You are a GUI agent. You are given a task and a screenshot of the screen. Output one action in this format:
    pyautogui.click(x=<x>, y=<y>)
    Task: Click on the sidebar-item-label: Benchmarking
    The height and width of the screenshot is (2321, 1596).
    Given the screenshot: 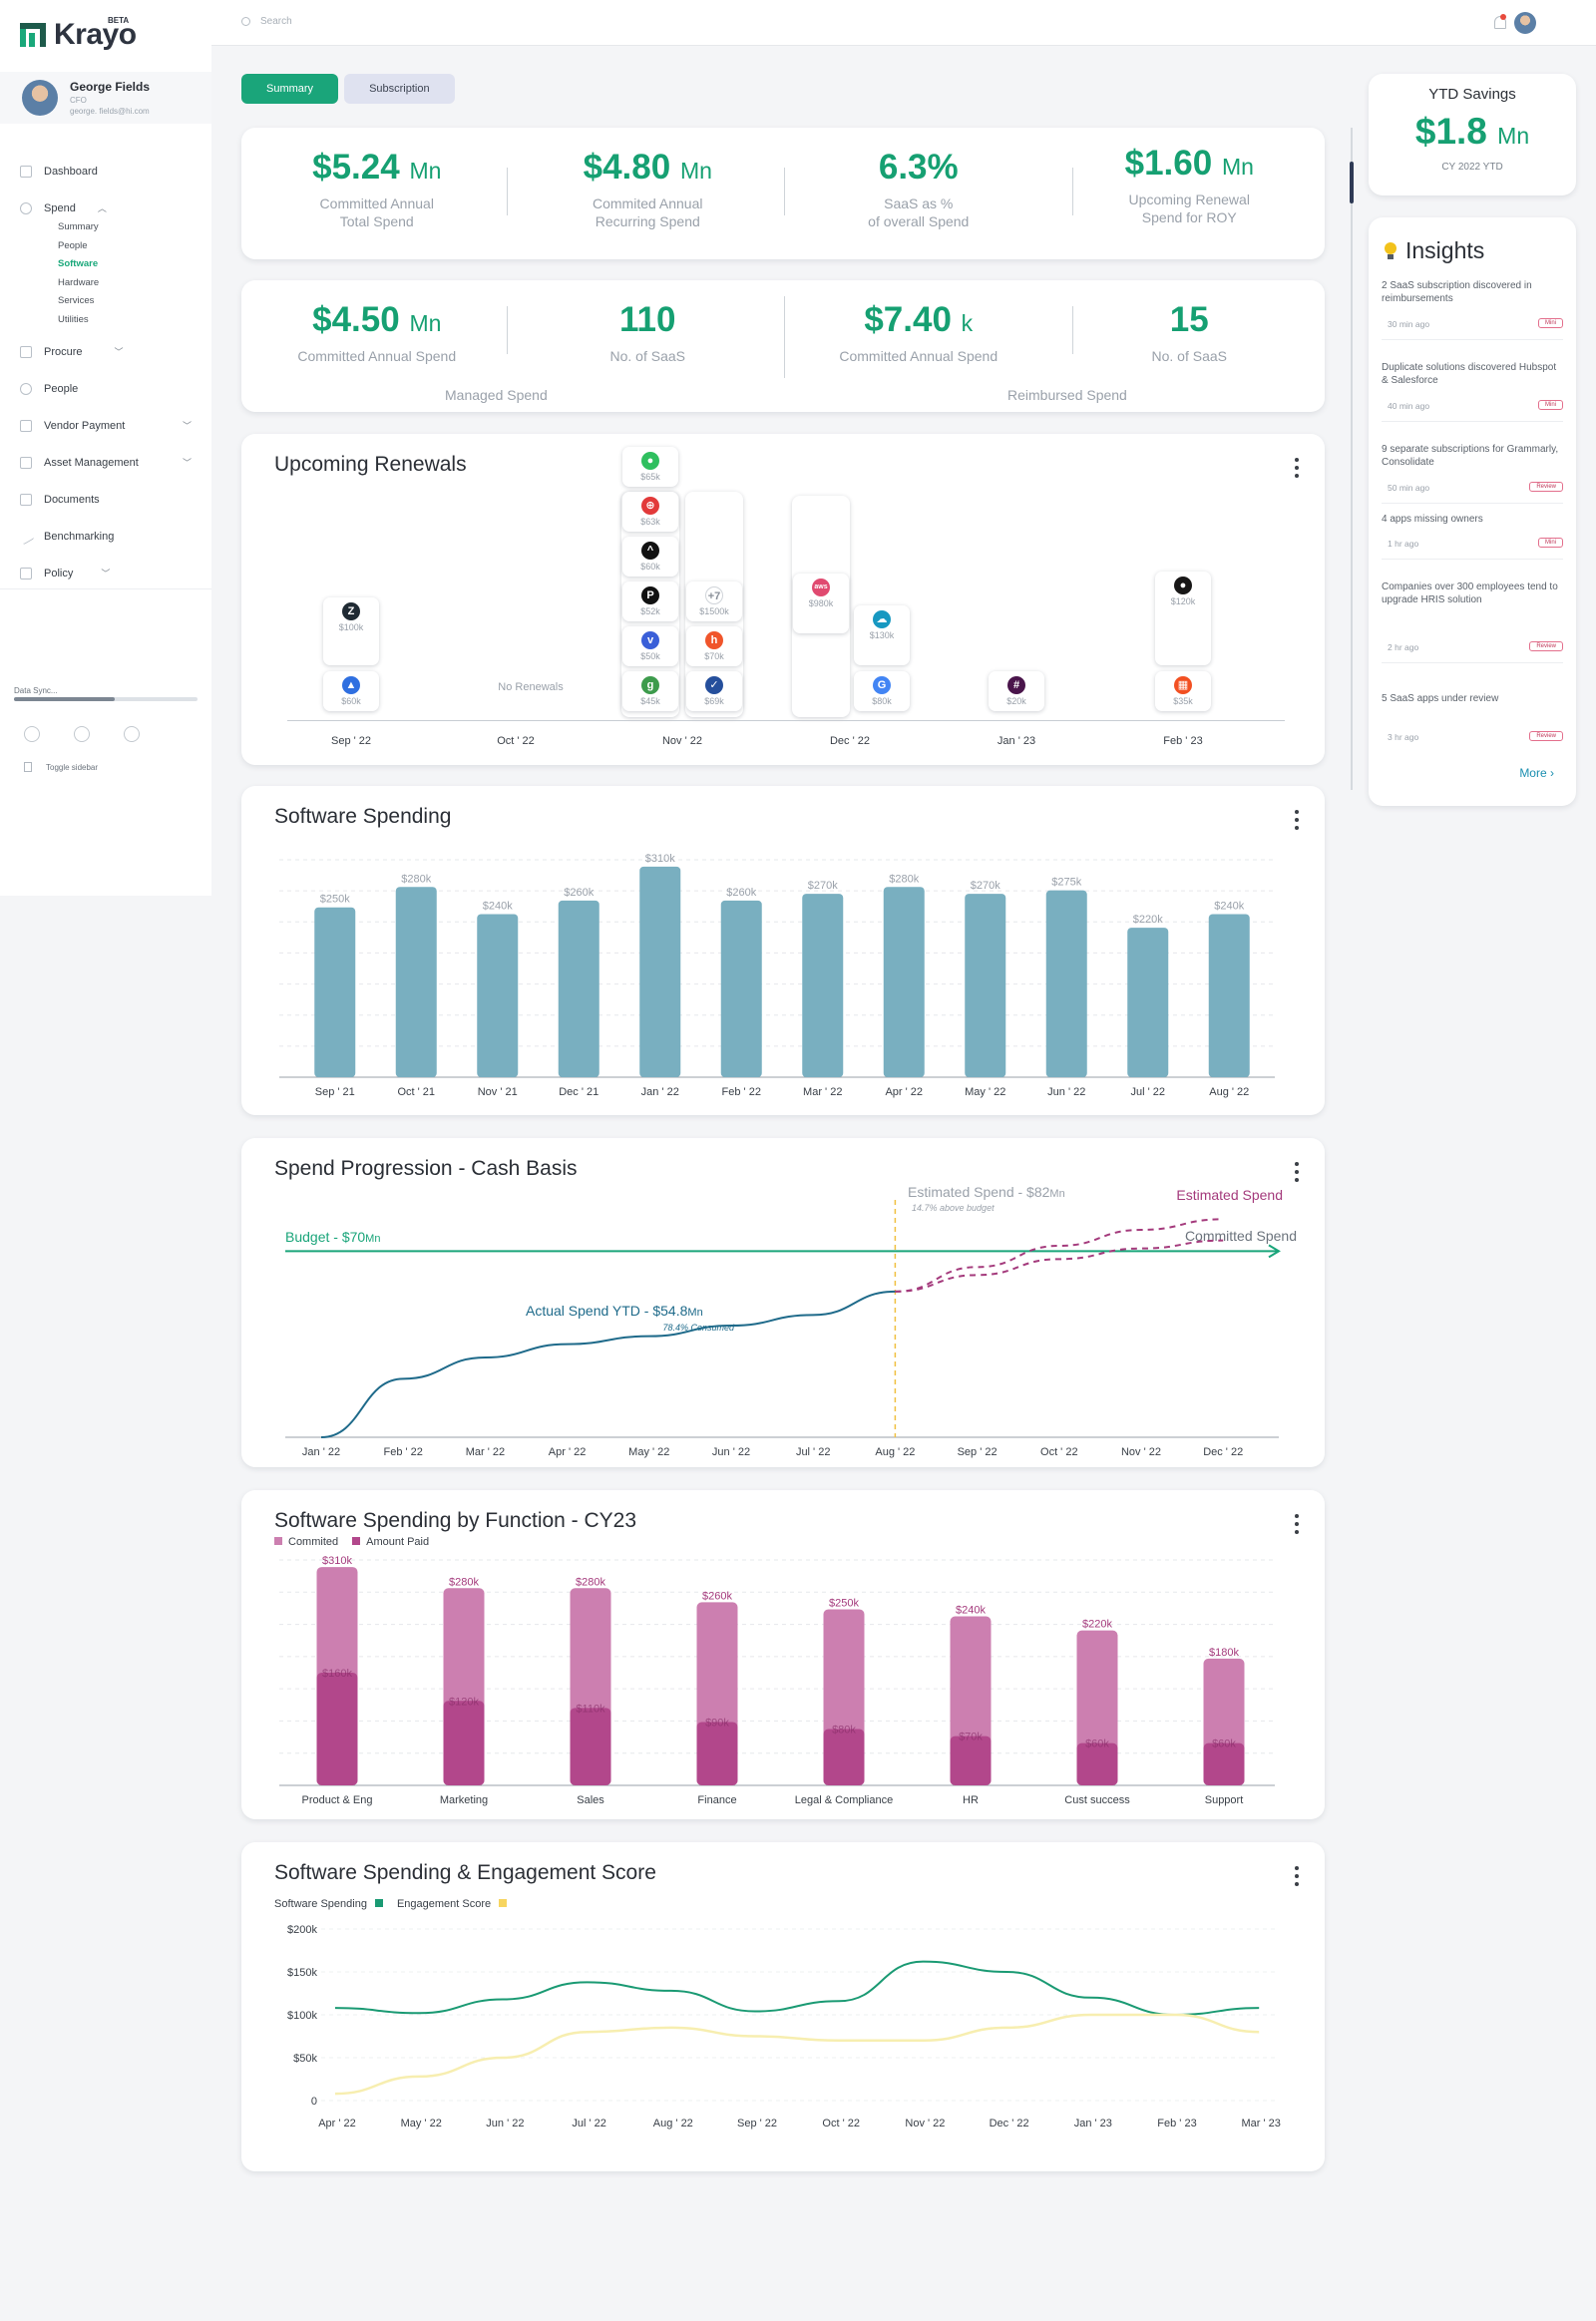 What is the action you would take?
    pyautogui.click(x=79, y=536)
    